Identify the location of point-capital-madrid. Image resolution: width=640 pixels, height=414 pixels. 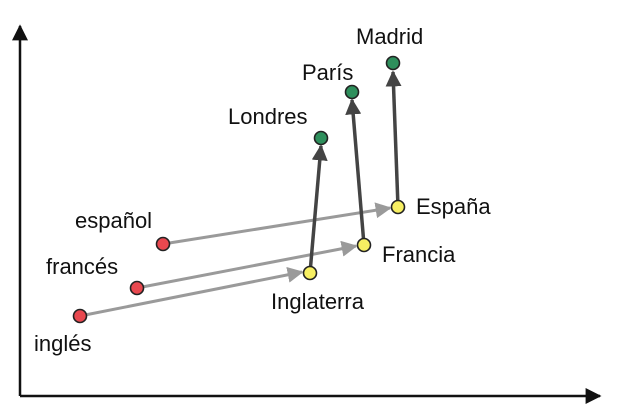
(393, 63).